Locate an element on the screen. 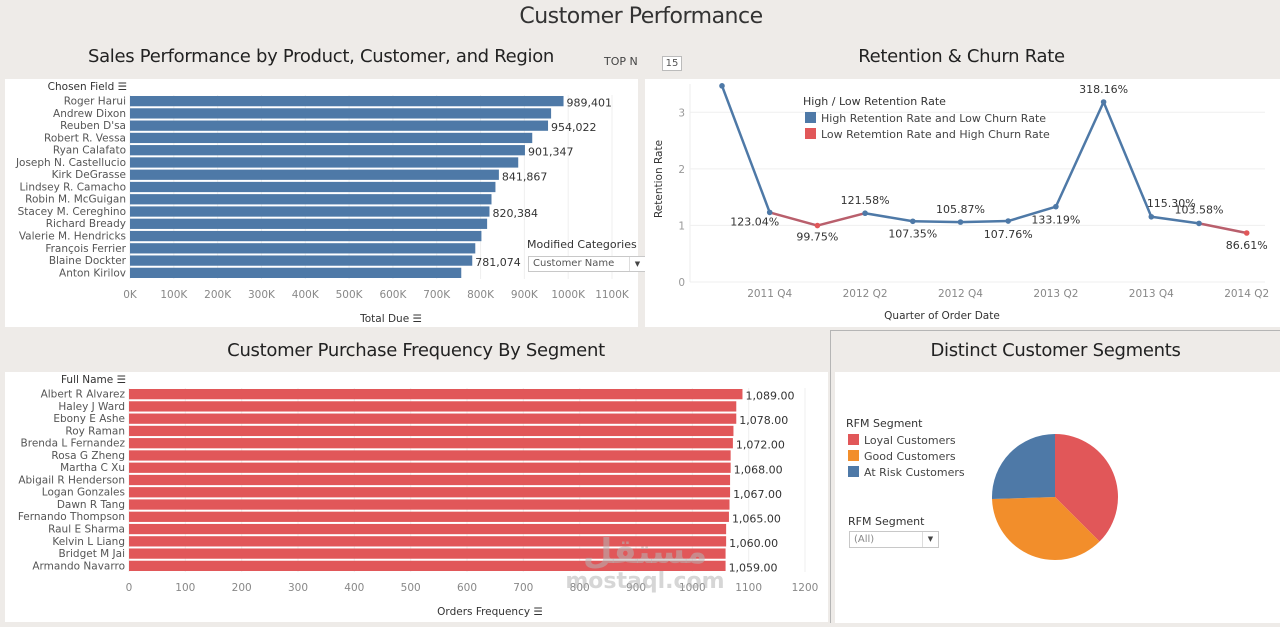 Image resolution: width=1280 pixels, height=627 pixels. x-tick-label: 1200 is located at coordinates (805, 588).